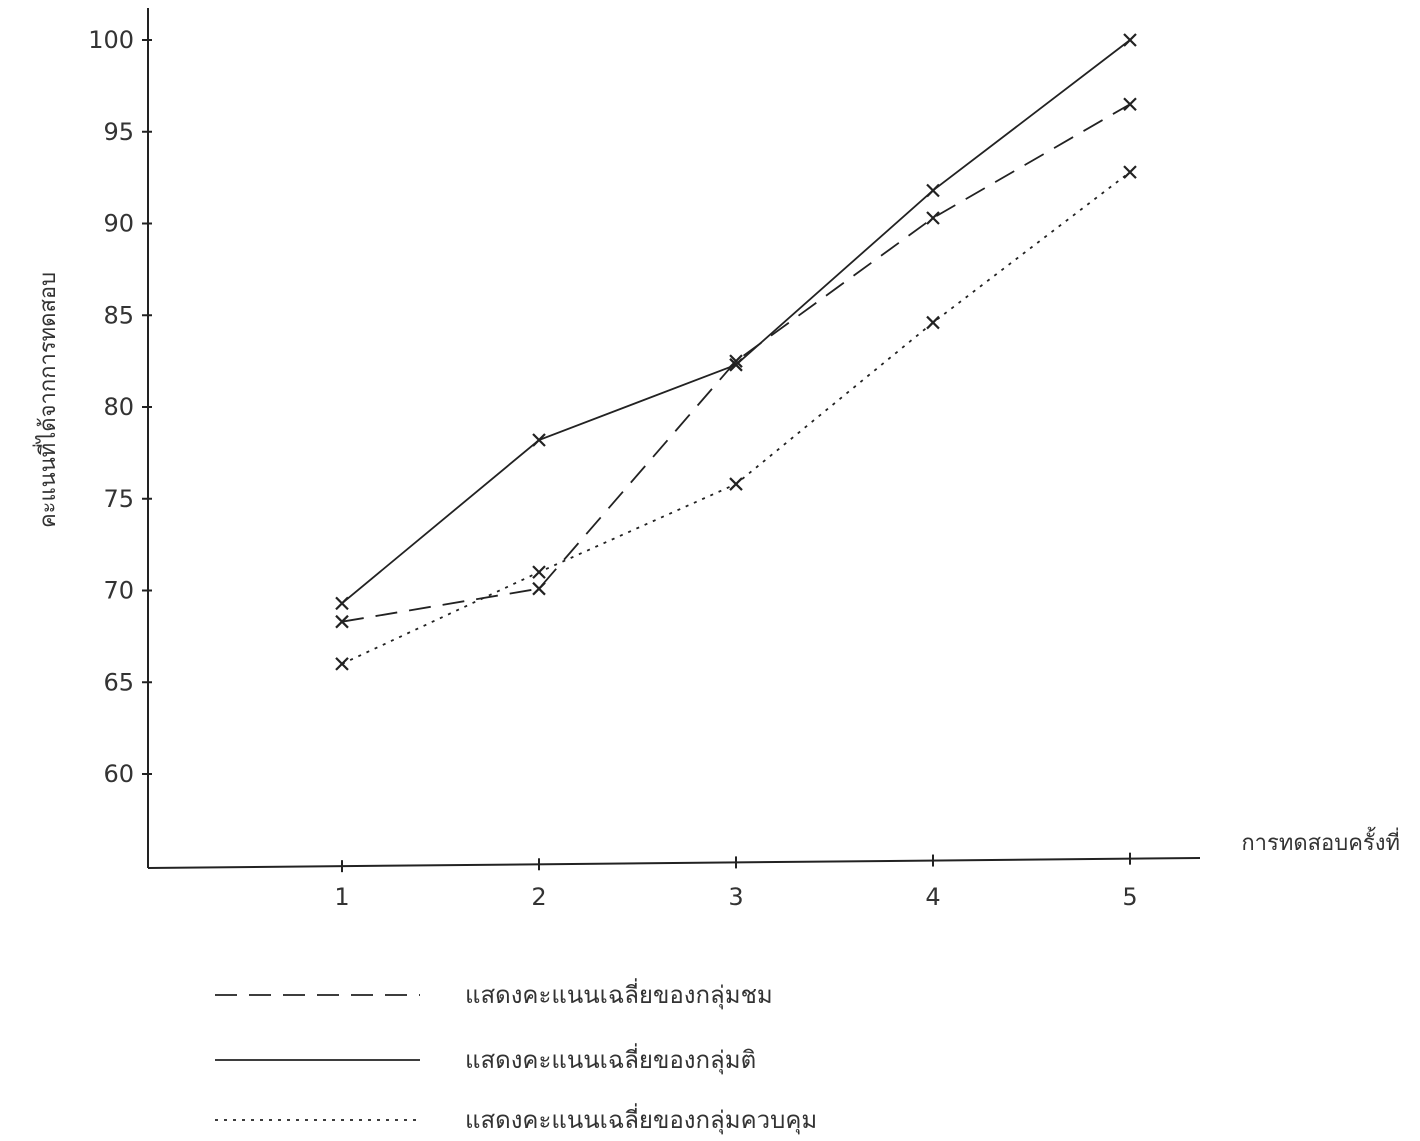 The image size is (1420, 1141). Describe the element at coordinates (1320, 841) in the screenshot. I see `x-axis-label: การทดสอบครั้งที่` at that location.